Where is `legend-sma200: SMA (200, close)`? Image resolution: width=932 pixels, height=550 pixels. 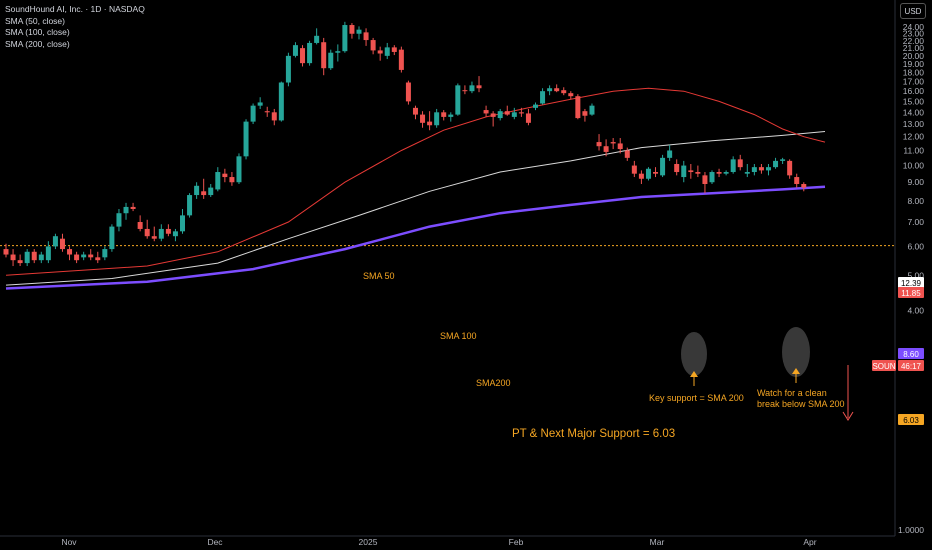
legend-sma200: SMA (200, close) is located at coordinates (37, 43).